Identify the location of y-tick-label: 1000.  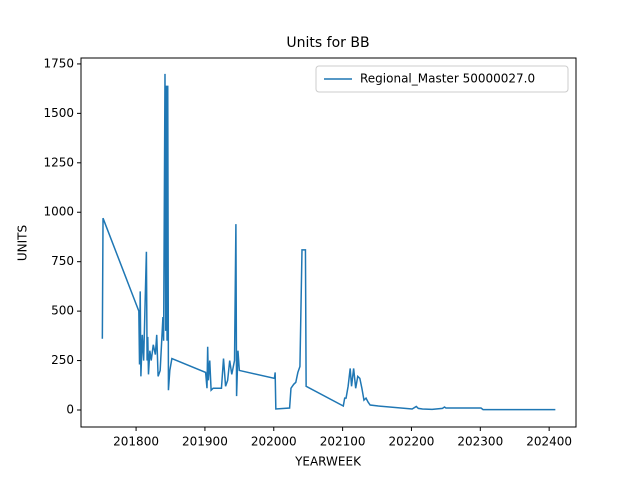
(58, 212).